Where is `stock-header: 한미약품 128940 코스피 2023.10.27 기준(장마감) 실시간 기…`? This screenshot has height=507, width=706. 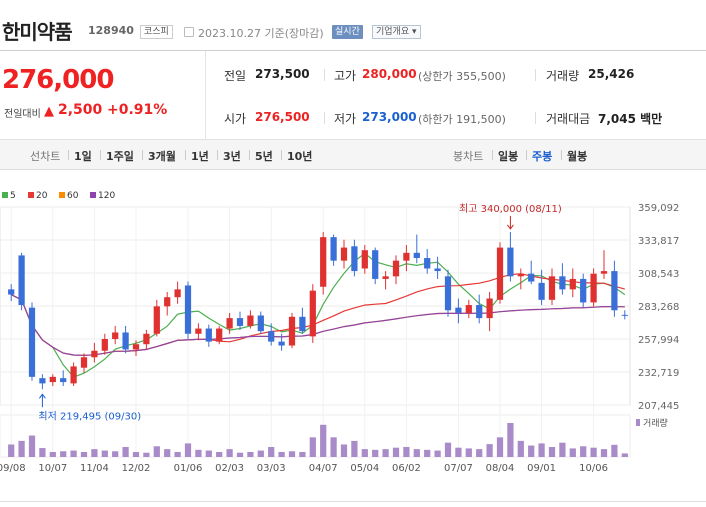
stock-header: 한미약품 128940 코스피 2023.10.27 기준(장마감) 실시간 기… is located at coordinates (353, 25).